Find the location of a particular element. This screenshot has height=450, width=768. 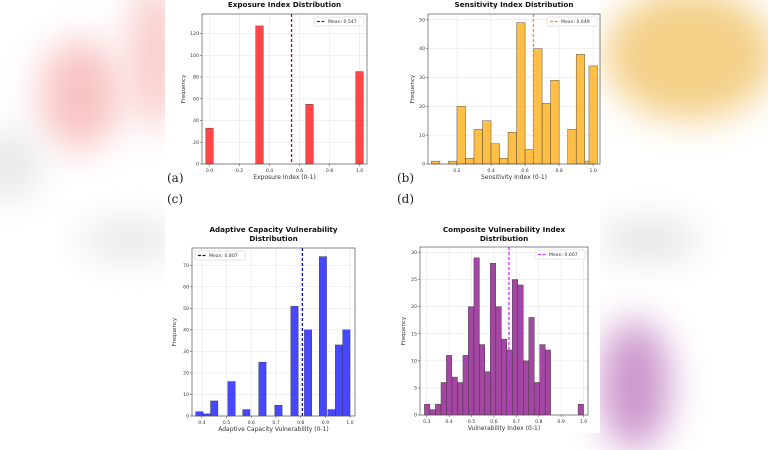

composite-xtick-label: 0.7 is located at coordinates (516, 422).